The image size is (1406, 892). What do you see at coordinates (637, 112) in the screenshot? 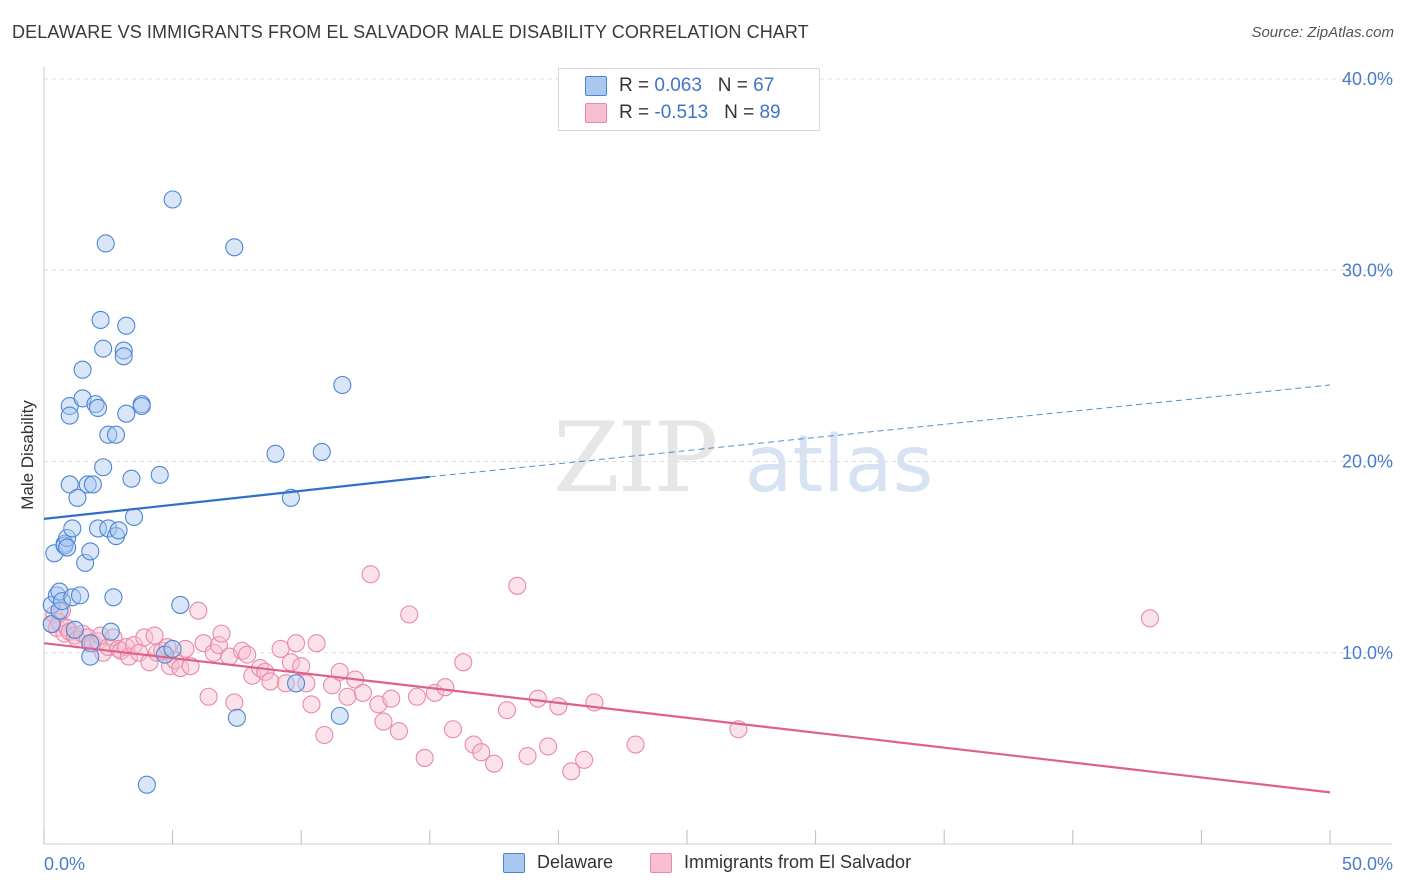
I see `salvador-r-label: R =` at bounding box center [637, 112].